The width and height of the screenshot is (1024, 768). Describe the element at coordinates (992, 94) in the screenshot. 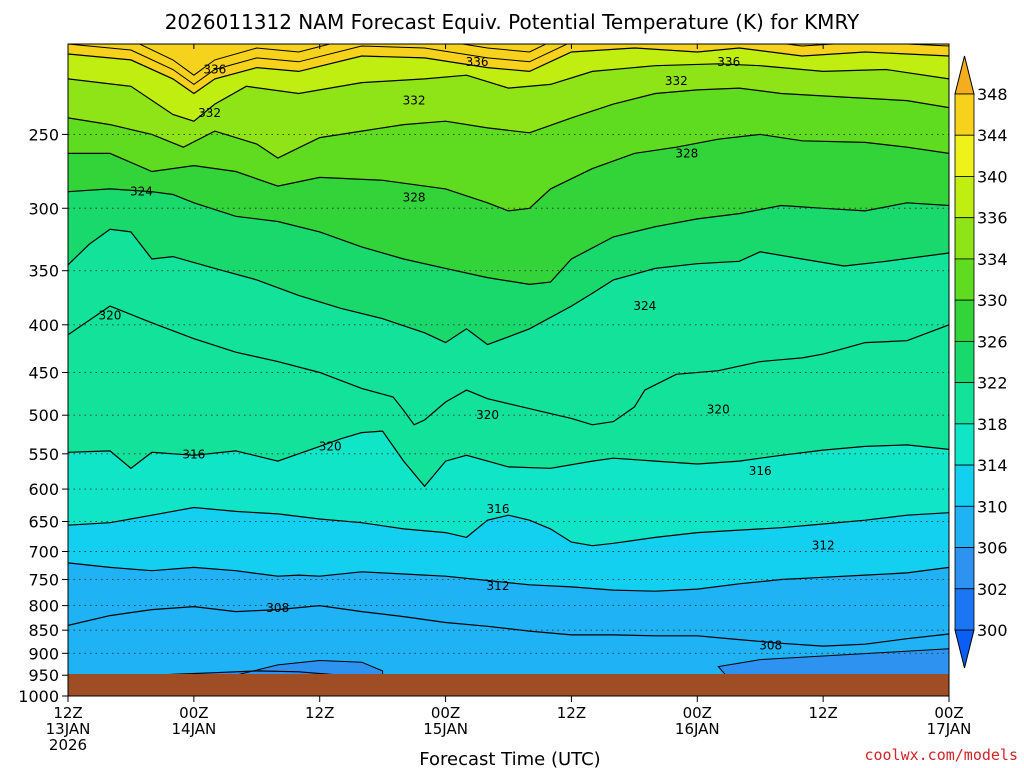

I see `colorbar-label: 348` at that location.